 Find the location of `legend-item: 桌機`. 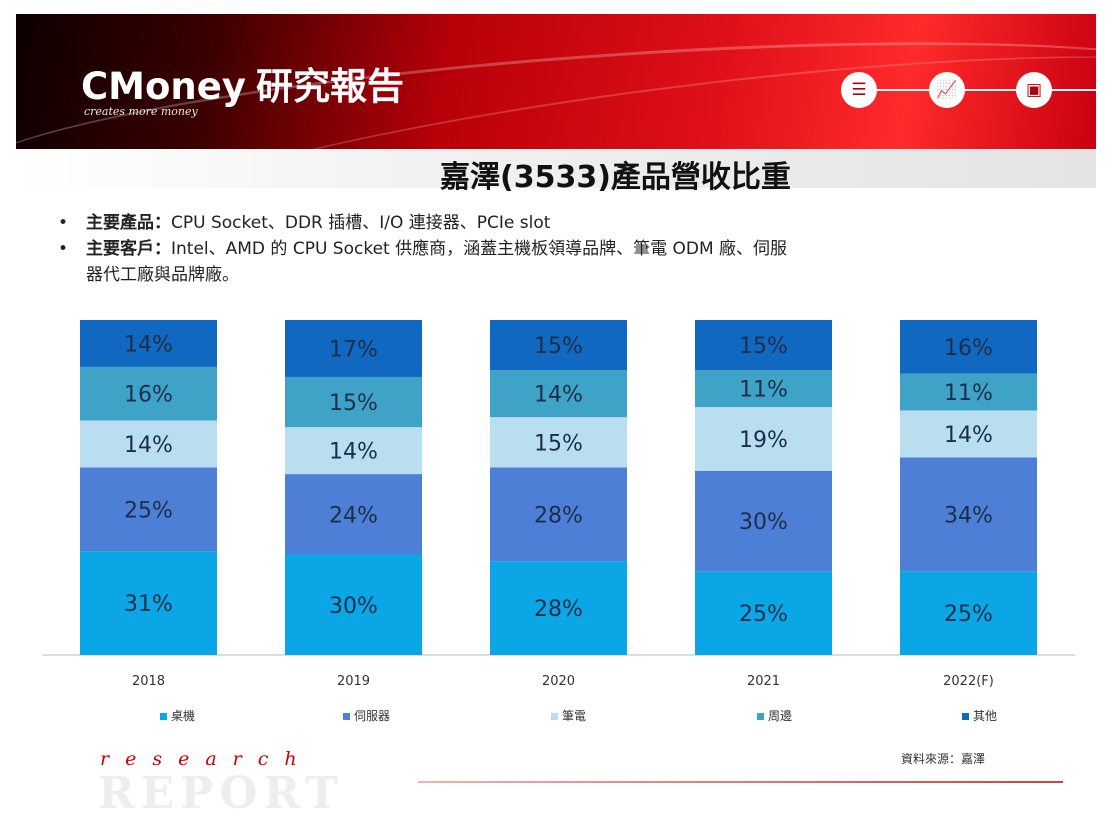

legend-item: 桌機 is located at coordinates (177, 715).